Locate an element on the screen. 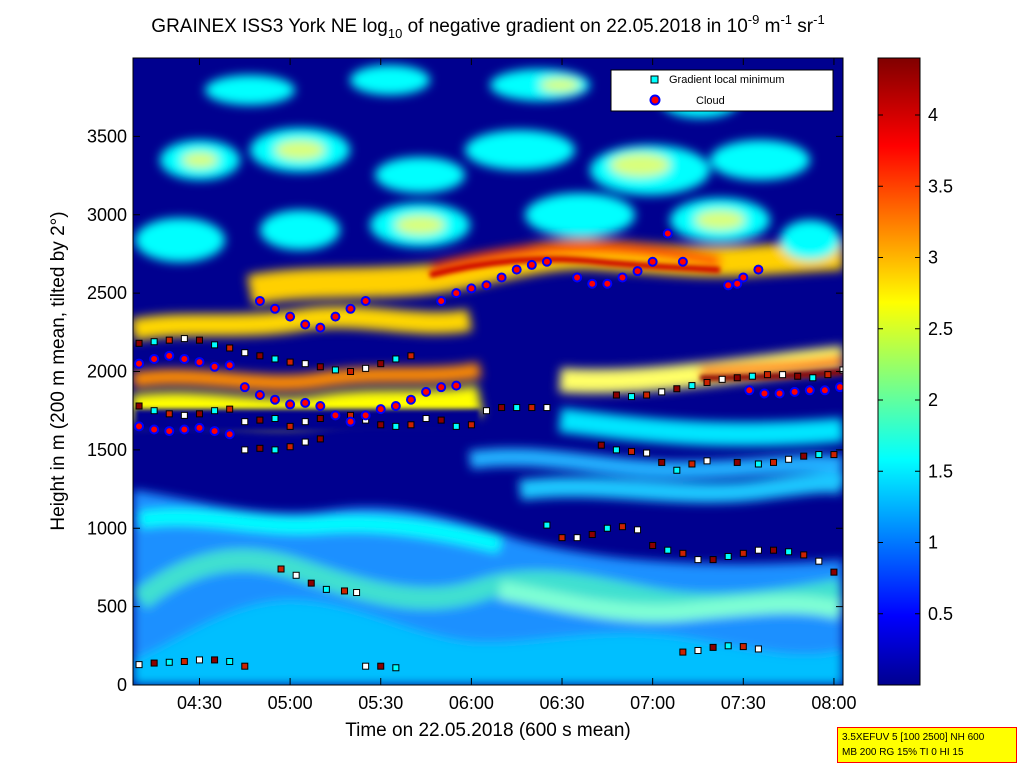 Image resolution: width=1023 pixels, height=767 pixels. colorbar-tick-label: 4 is located at coordinates (933, 115).